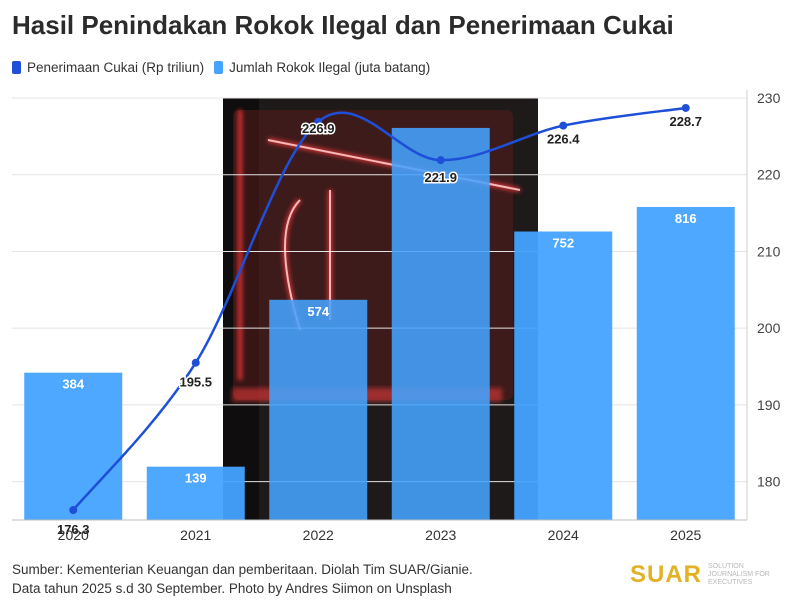 This screenshot has height=606, width=795. I want to click on line-point-2021, so click(195, 362).